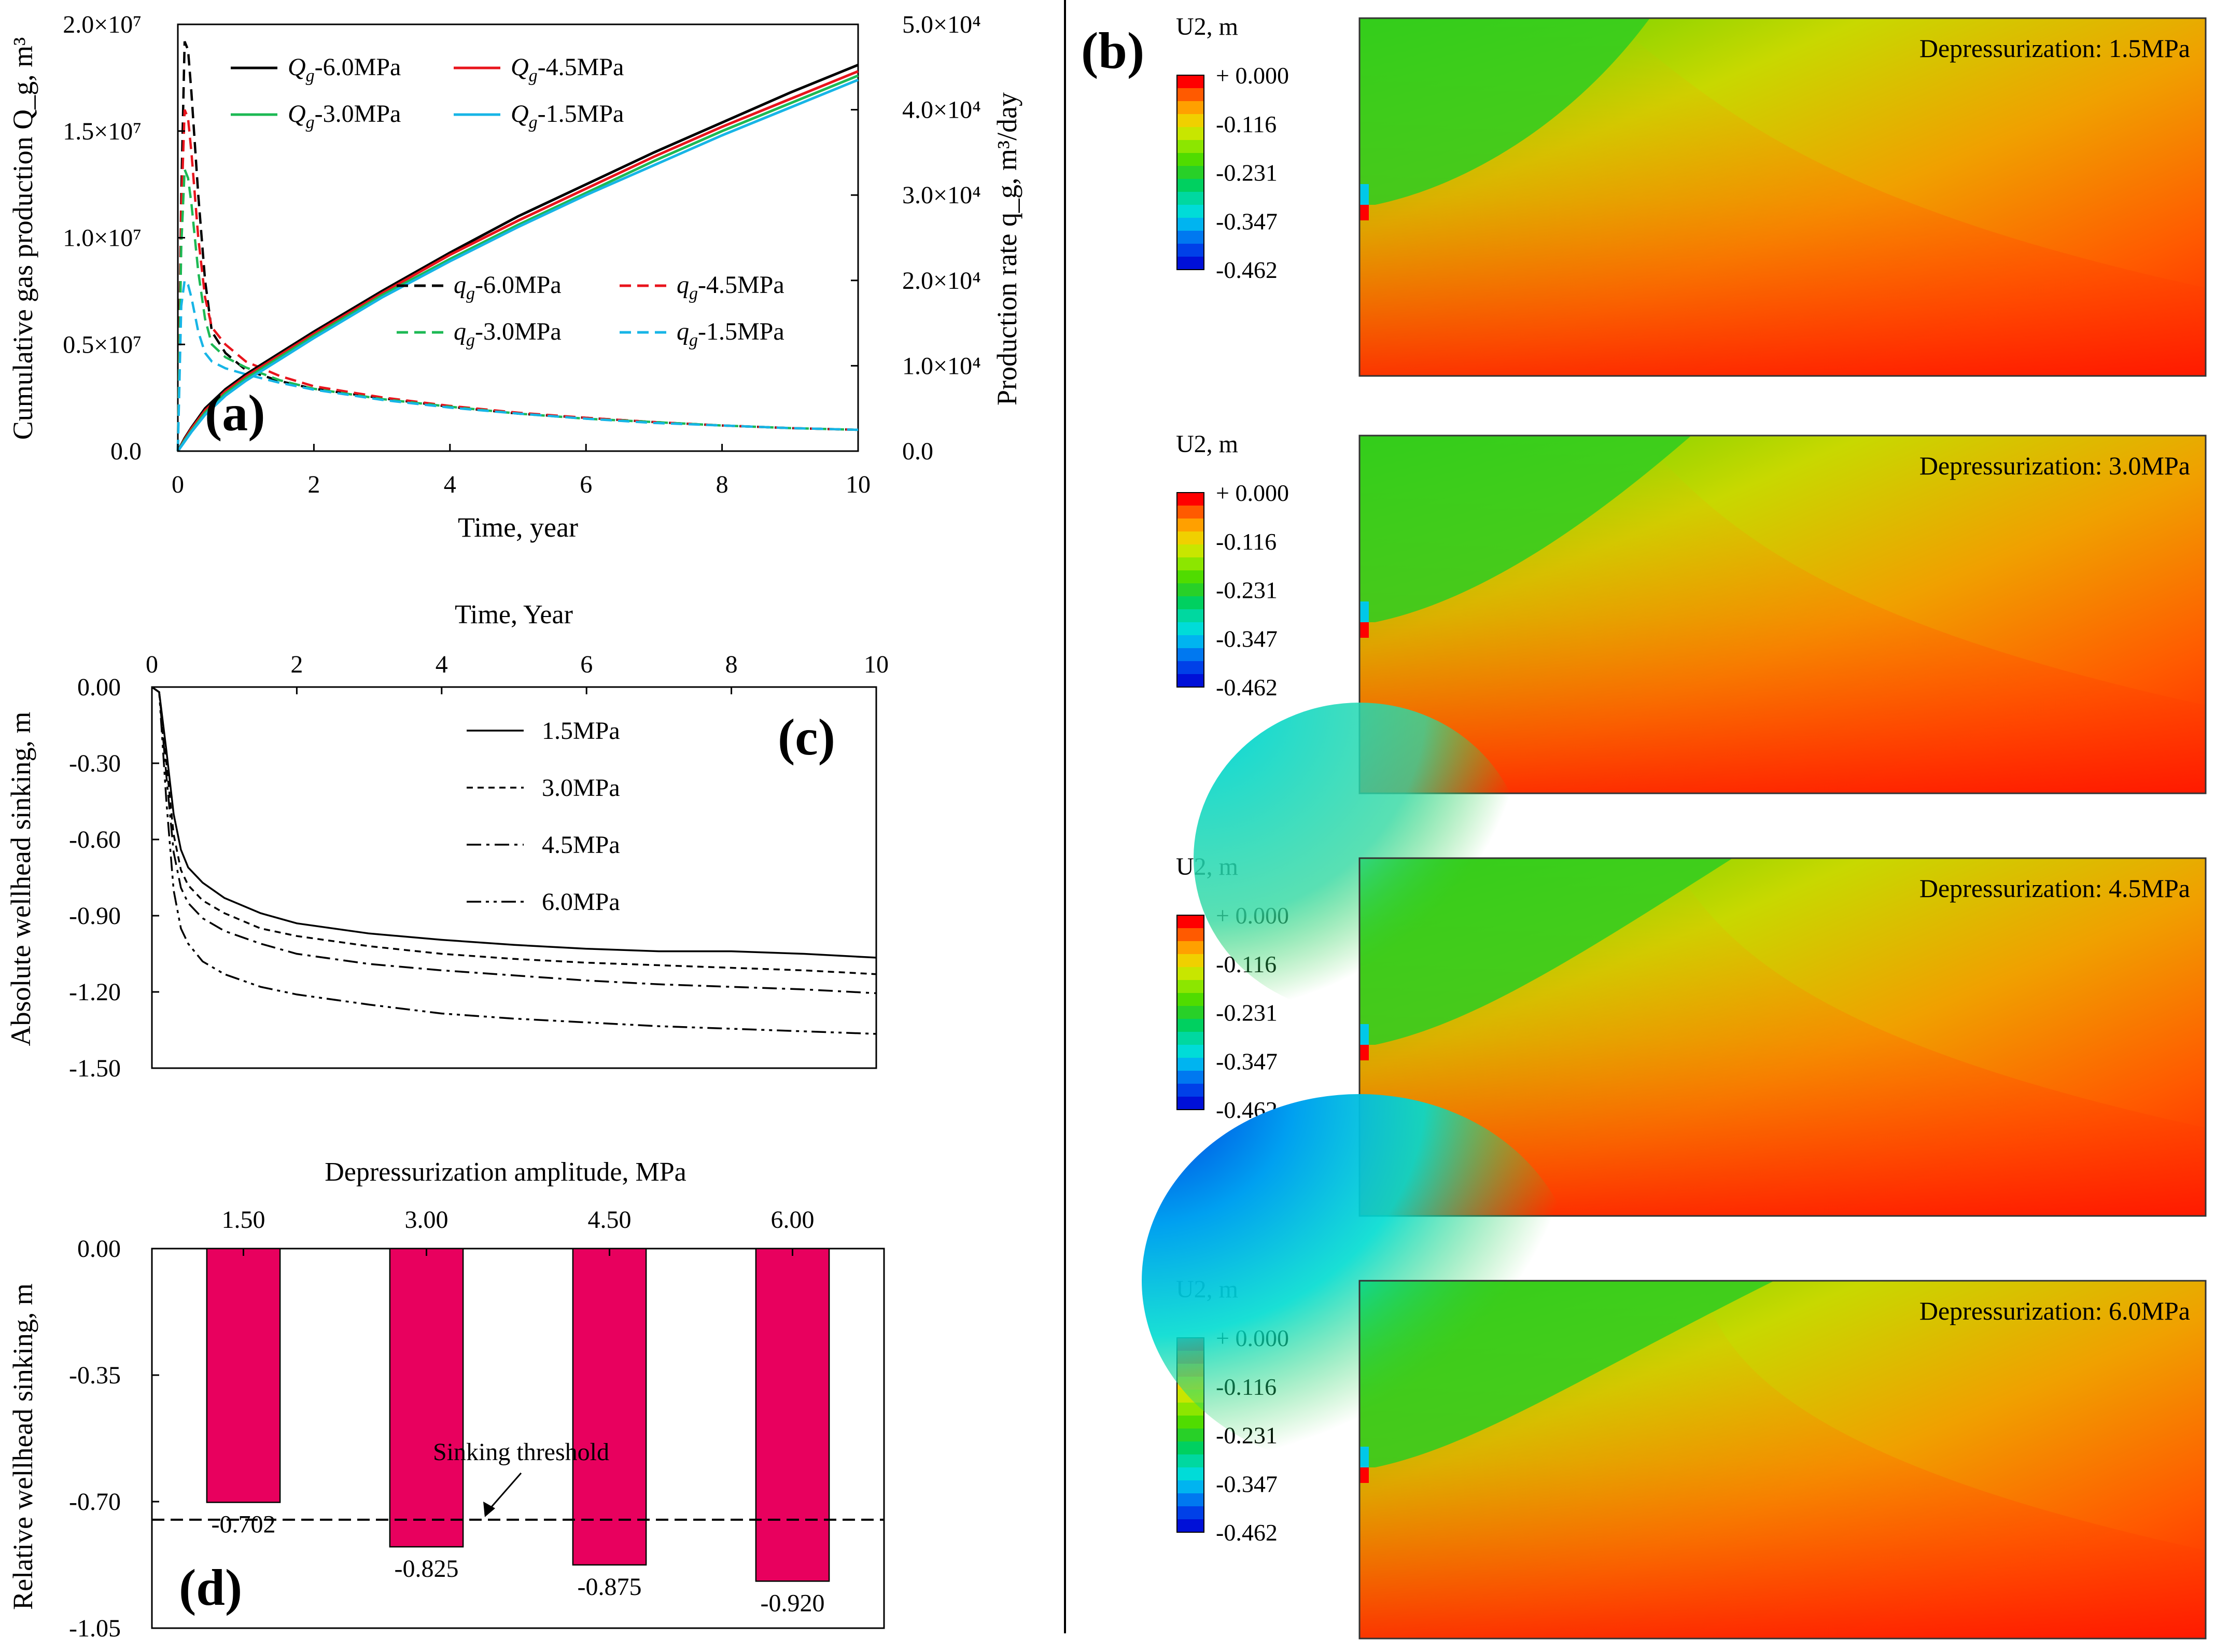 The width and height of the screenshot is (2215, 1652). What do you see at coordinates (1065, 816) in the screenshot?
I see `panel-divider` at bounding box center [1065, 816].